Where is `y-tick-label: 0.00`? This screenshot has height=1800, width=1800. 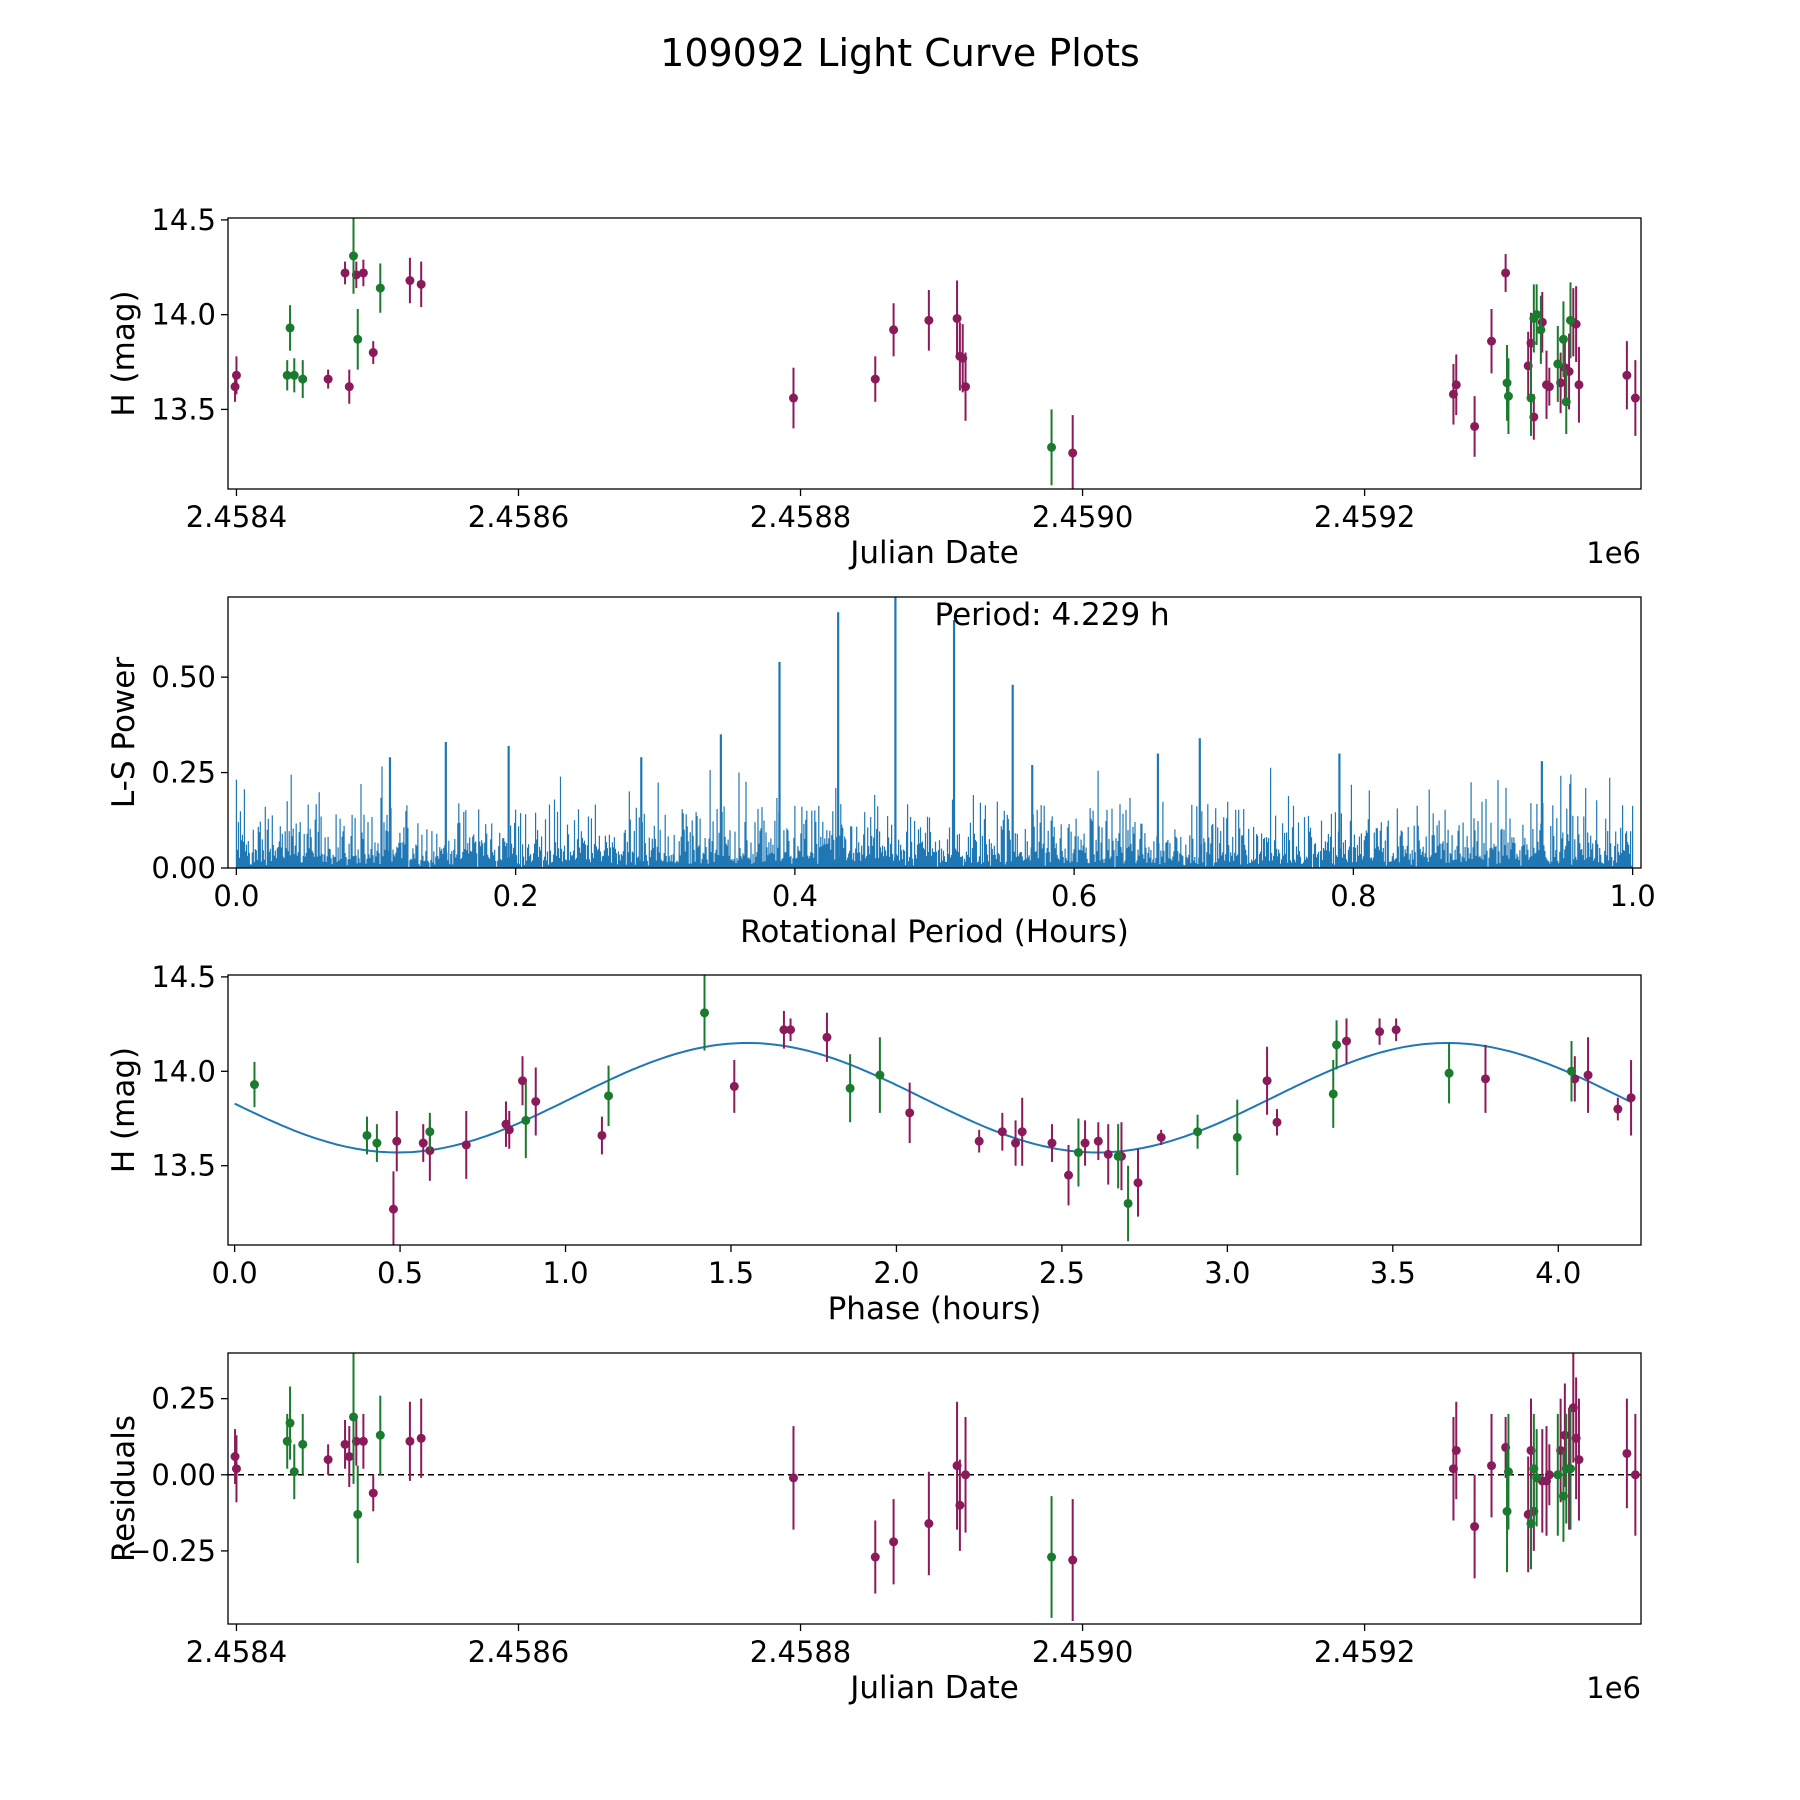
y-tick-label: 0.00 is located at coordinates (183, 868).